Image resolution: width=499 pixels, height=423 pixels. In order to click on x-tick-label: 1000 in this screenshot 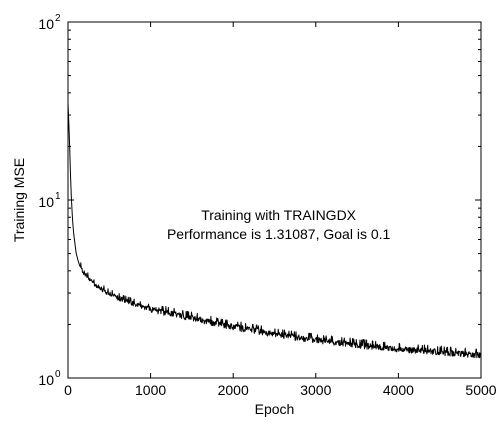, I will do `click(150, 390)`.